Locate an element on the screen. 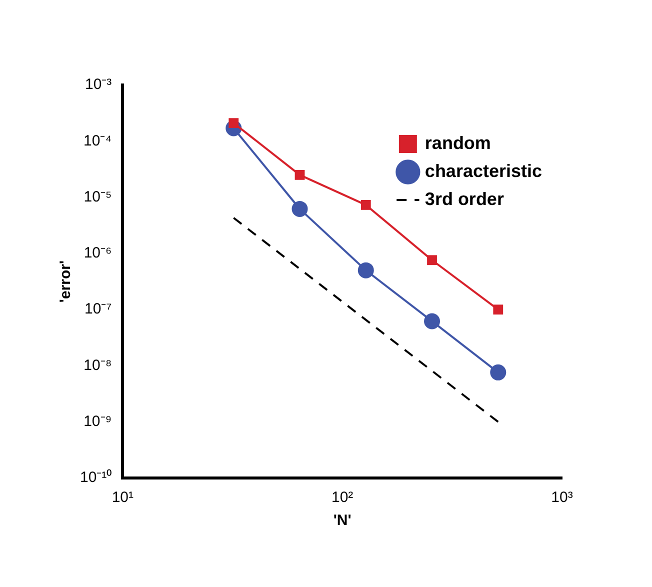 Image resolution: width=652 pixels, height=587 pixels. y-tick-label: 10⁻⁷ is located at coordinates (98, 309).